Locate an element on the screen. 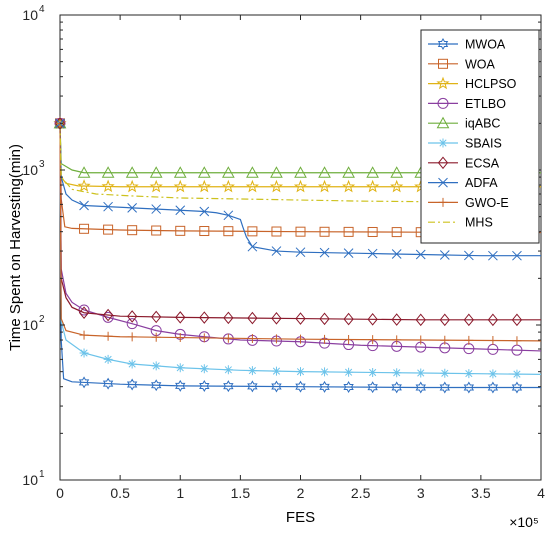 The width and height of the screenshot is (550, 537). legend-label: ETLBO is located at coordinates (485, 104).